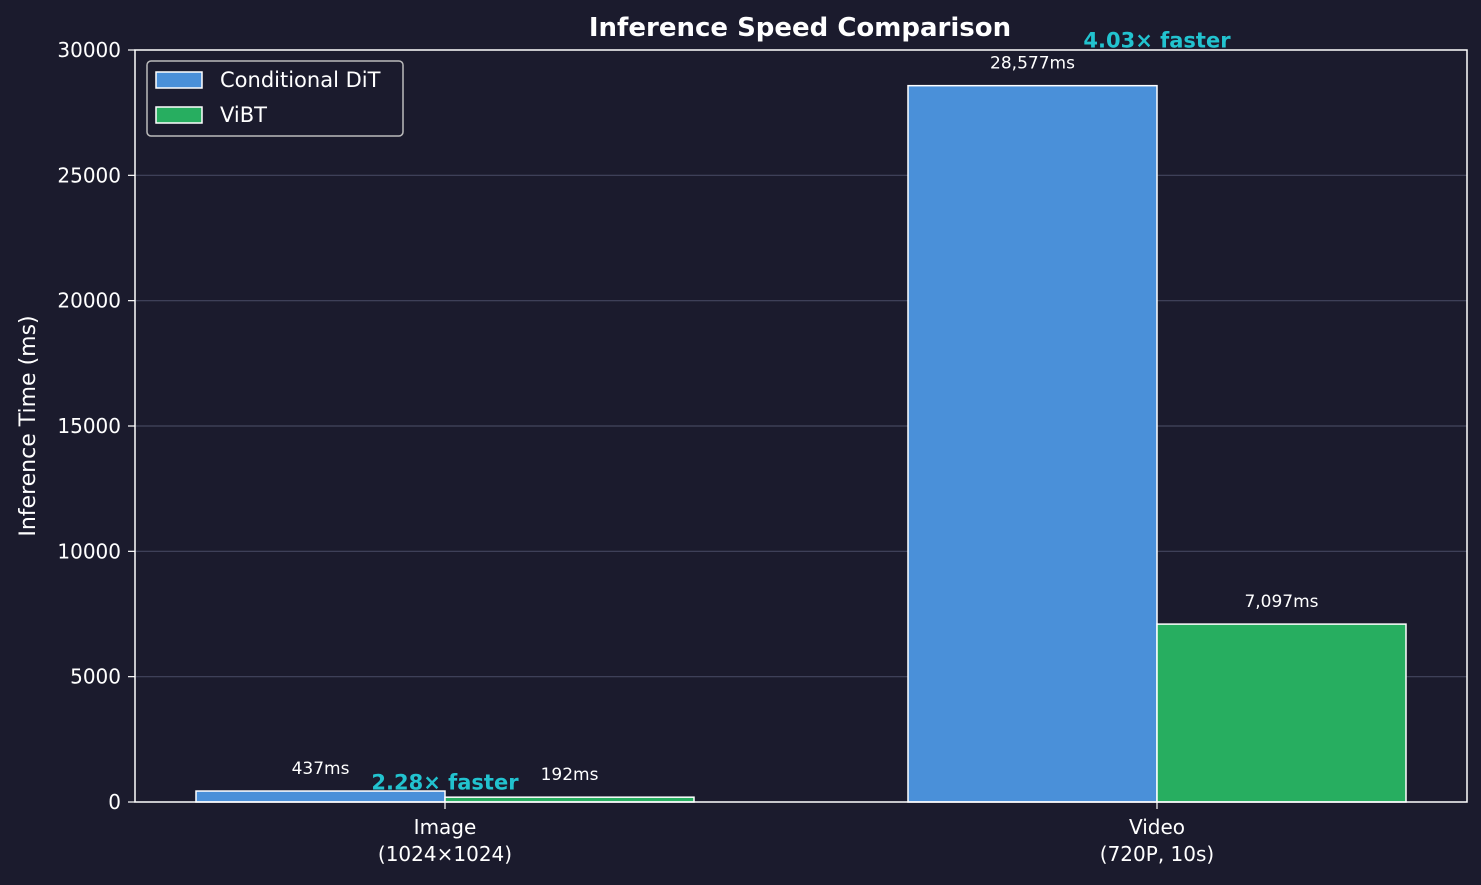 The height and width of the screenshot is (885, 1481). What do you see at coordinates (445, 840) in the screenshot?
I see `x-tick-label: Image (1024×1024)` at bounding box center [445, 840].